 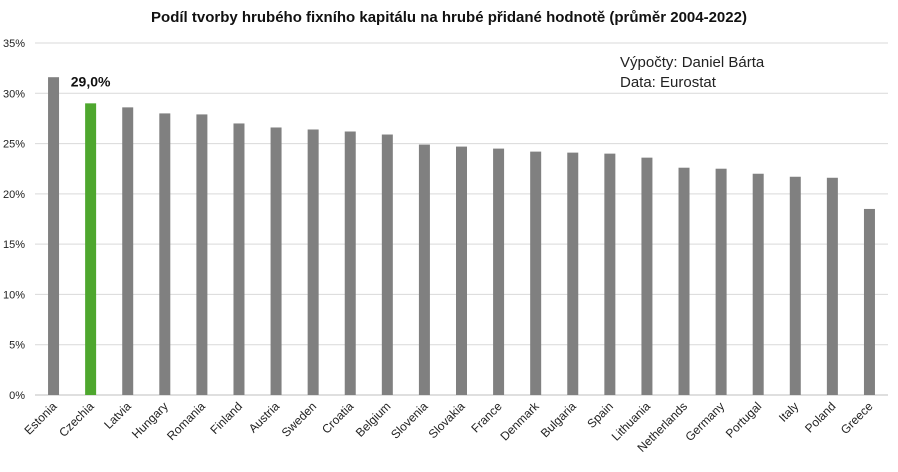 I want to click on bar-romania, so click(x=202, y=255).